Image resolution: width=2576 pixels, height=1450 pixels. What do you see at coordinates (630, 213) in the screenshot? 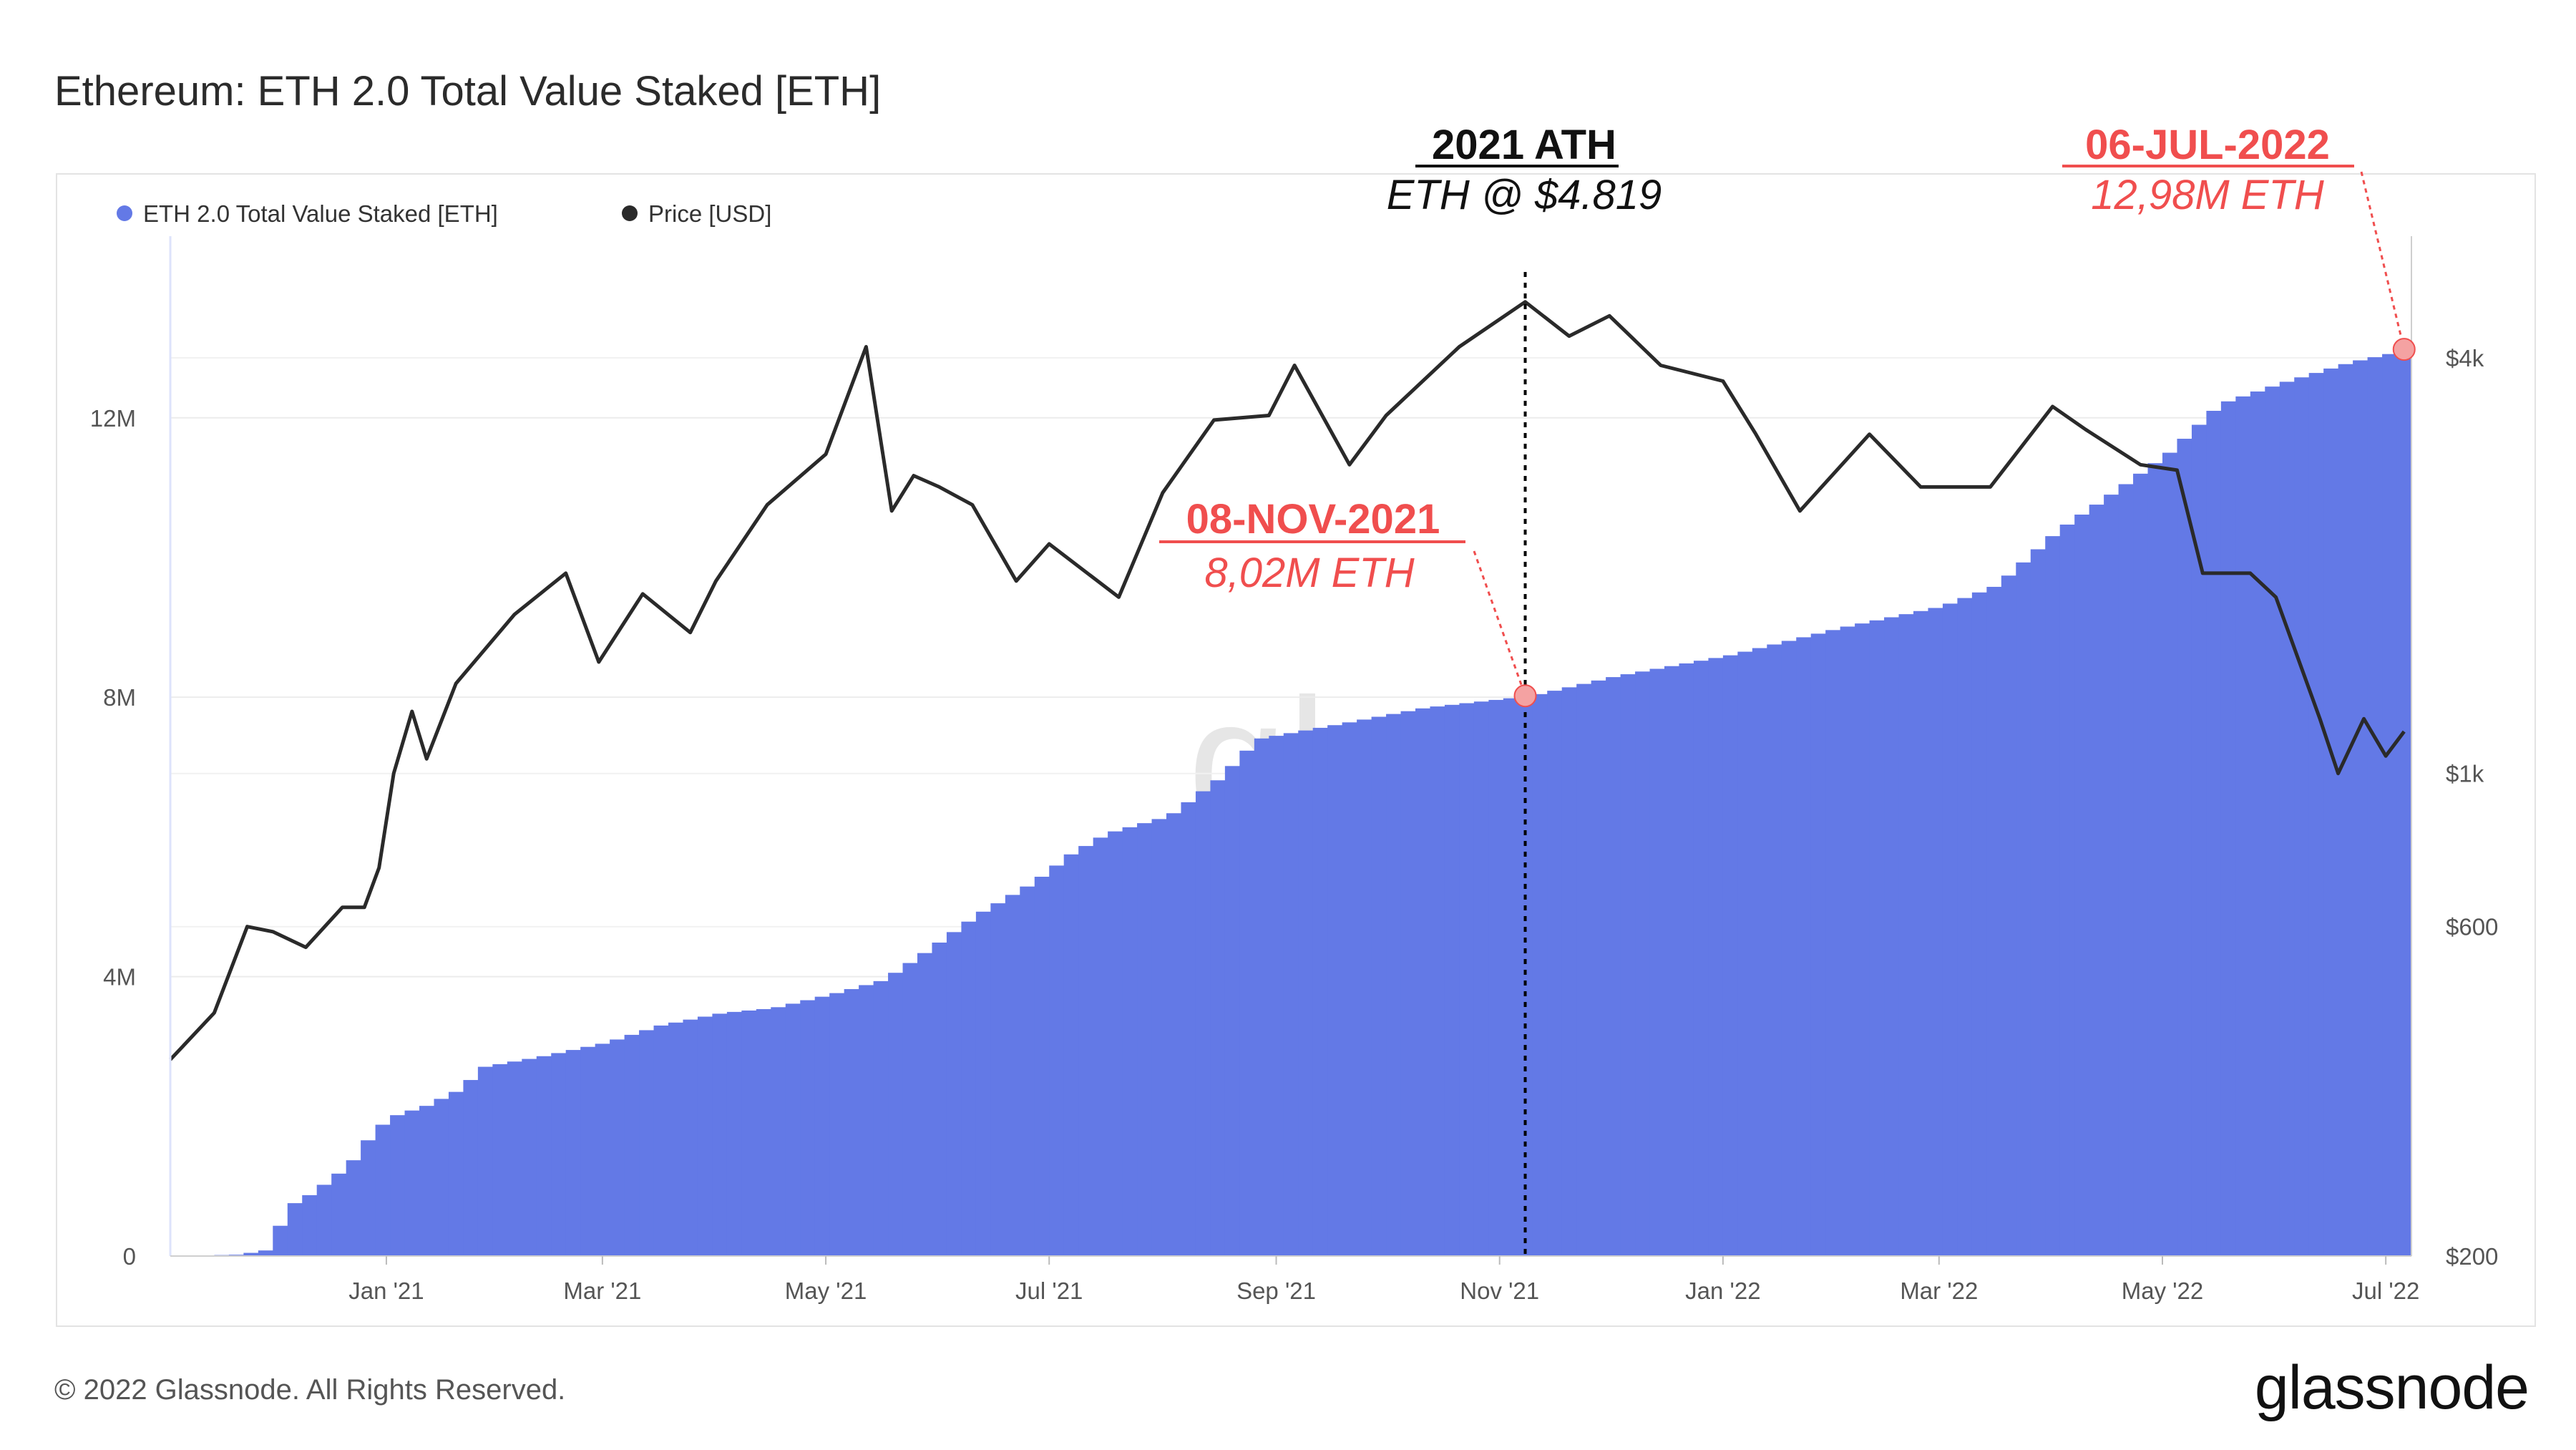
I see `legend-price-marker` at bounding box center [630, 213].